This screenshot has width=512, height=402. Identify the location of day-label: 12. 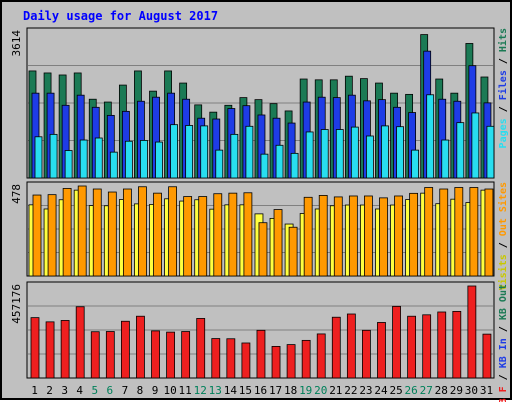
(200, 390).